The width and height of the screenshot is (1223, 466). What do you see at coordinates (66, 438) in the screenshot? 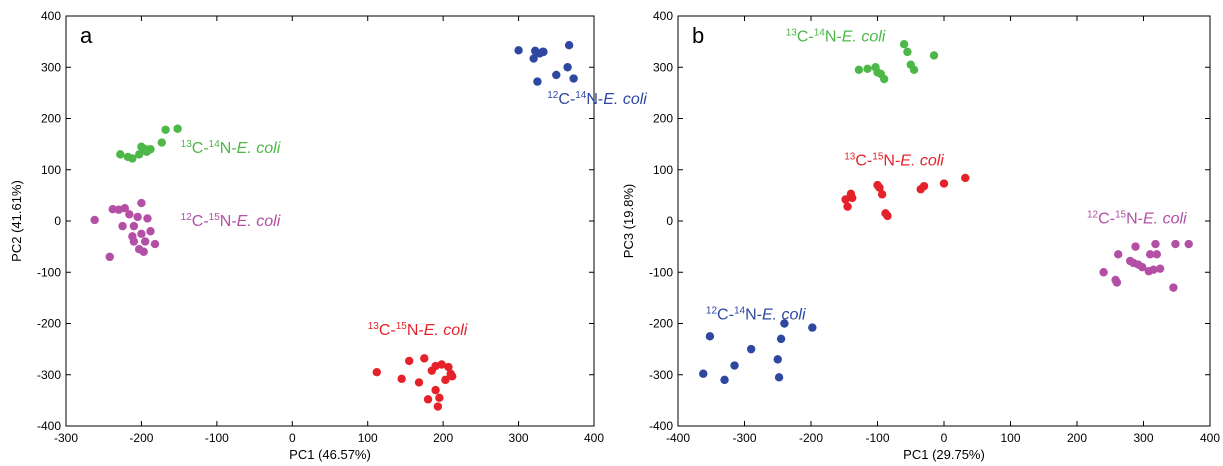
I see `x-tick-label: -300` at bounding box center [66, 438].